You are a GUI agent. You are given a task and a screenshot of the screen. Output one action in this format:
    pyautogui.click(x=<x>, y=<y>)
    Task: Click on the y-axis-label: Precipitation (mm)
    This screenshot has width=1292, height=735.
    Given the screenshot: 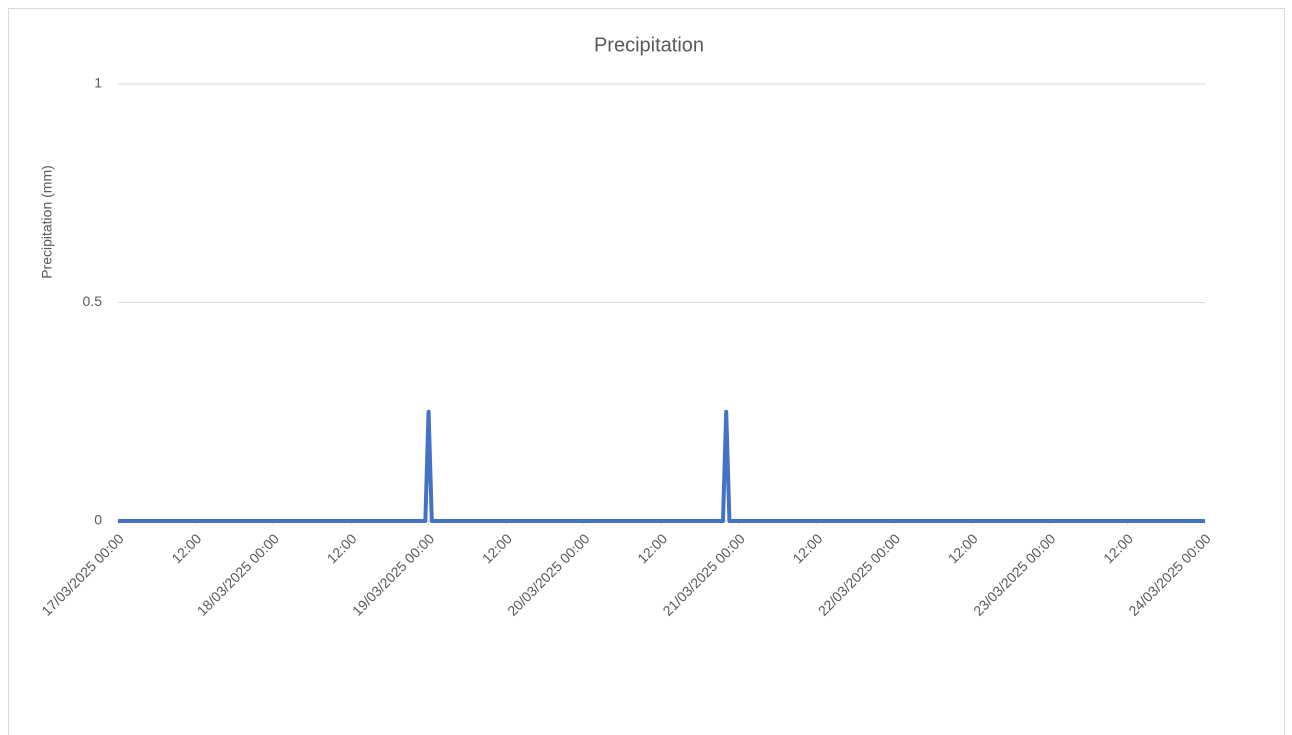 What is the action you would take?
    pyautogui.click(x=47, y=222)
    